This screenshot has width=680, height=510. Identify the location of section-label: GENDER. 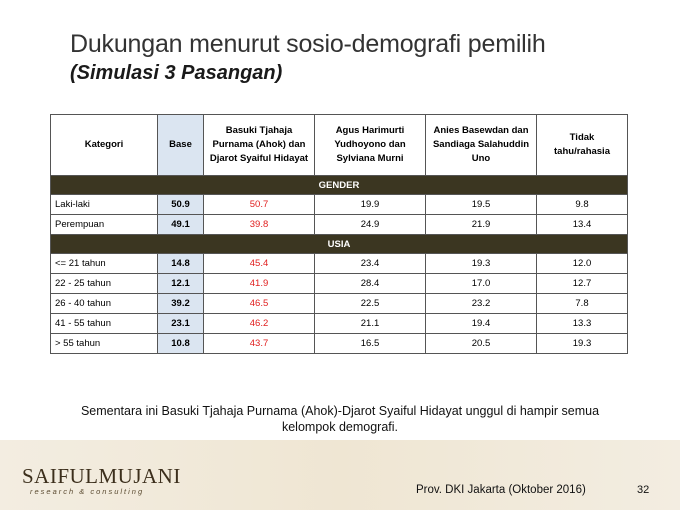
(339, 185).